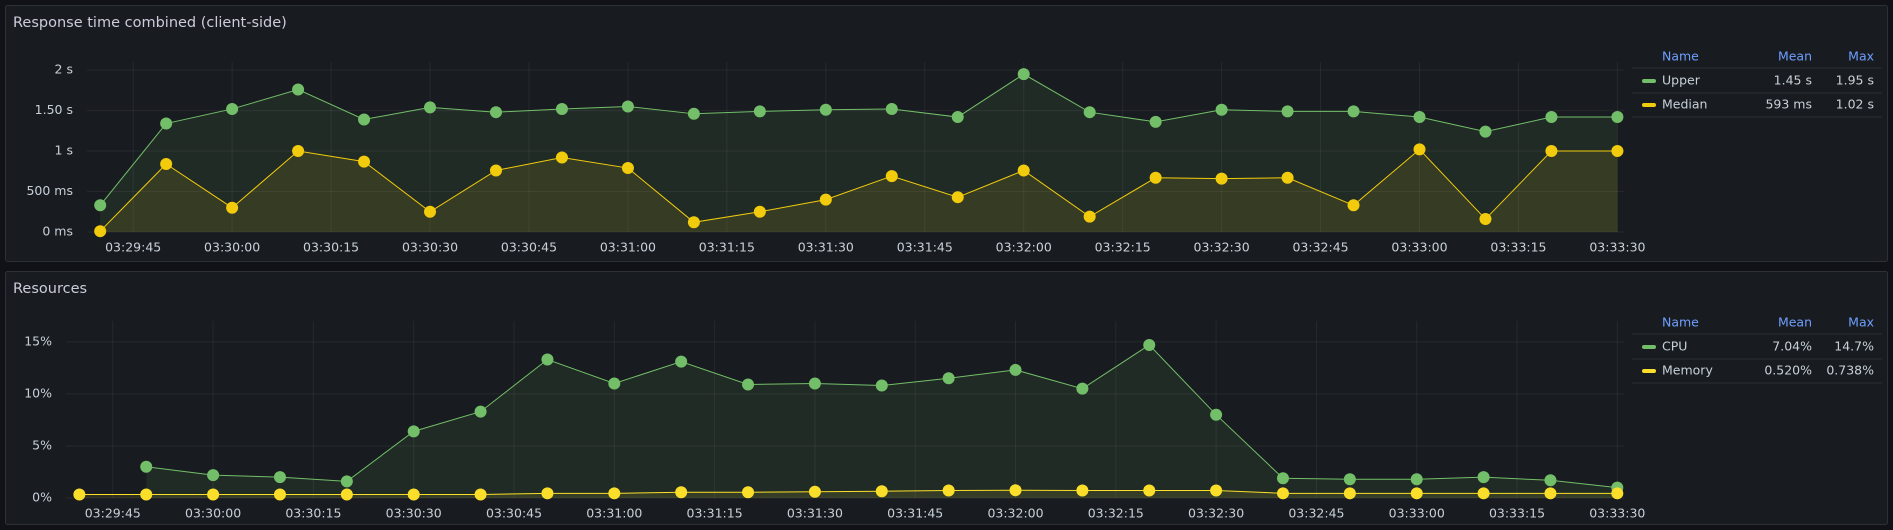 The width and height of the screenshot is (1893, 530). What do you see at coordinates (815, 513) in the screenshot?
I see `x-tick-label: 03:31:30` at bounding box center [815, 513].